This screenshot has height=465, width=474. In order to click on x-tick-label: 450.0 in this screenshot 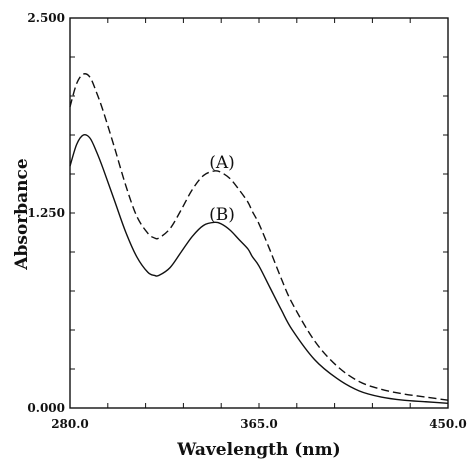, I will do `click(448, 424)`.